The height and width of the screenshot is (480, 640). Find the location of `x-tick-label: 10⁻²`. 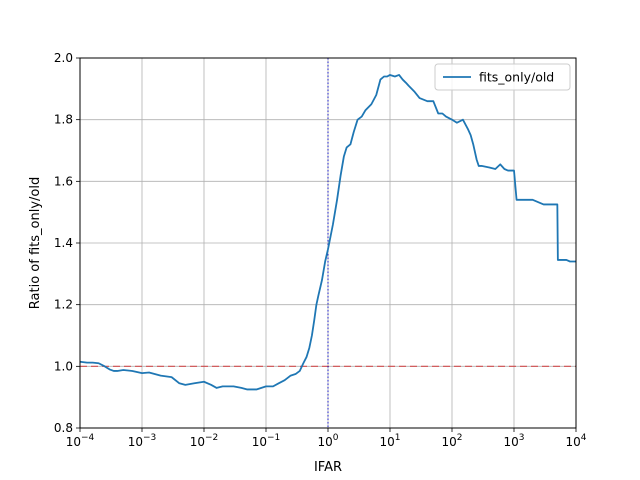

x-tick-label: 10⁻² is located at coordinates (204, 441).